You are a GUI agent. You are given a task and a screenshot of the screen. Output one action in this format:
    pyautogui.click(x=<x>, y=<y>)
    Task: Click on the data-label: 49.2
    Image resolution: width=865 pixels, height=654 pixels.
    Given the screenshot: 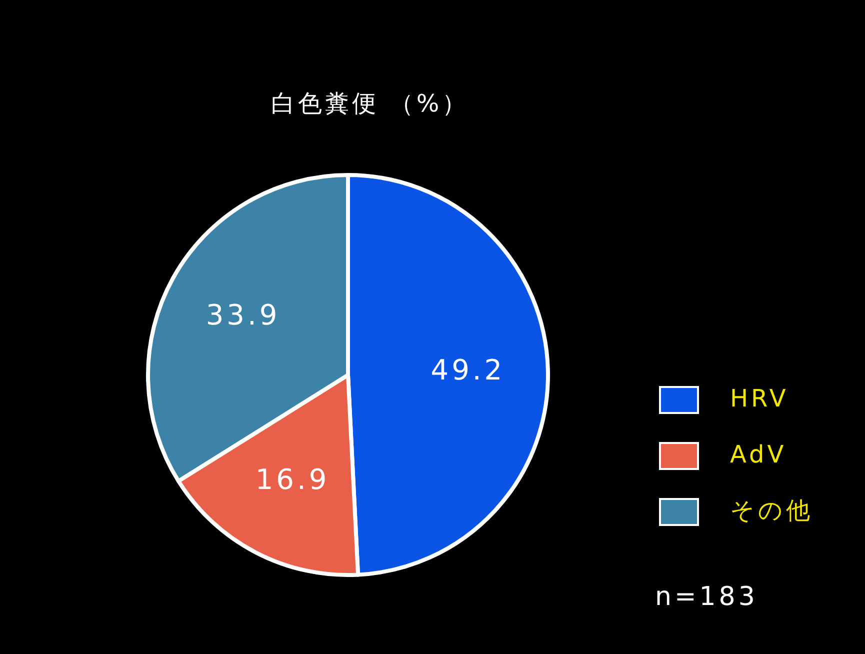 What is the action you would take?
    pyautogui.click(x=468, y=370)
    